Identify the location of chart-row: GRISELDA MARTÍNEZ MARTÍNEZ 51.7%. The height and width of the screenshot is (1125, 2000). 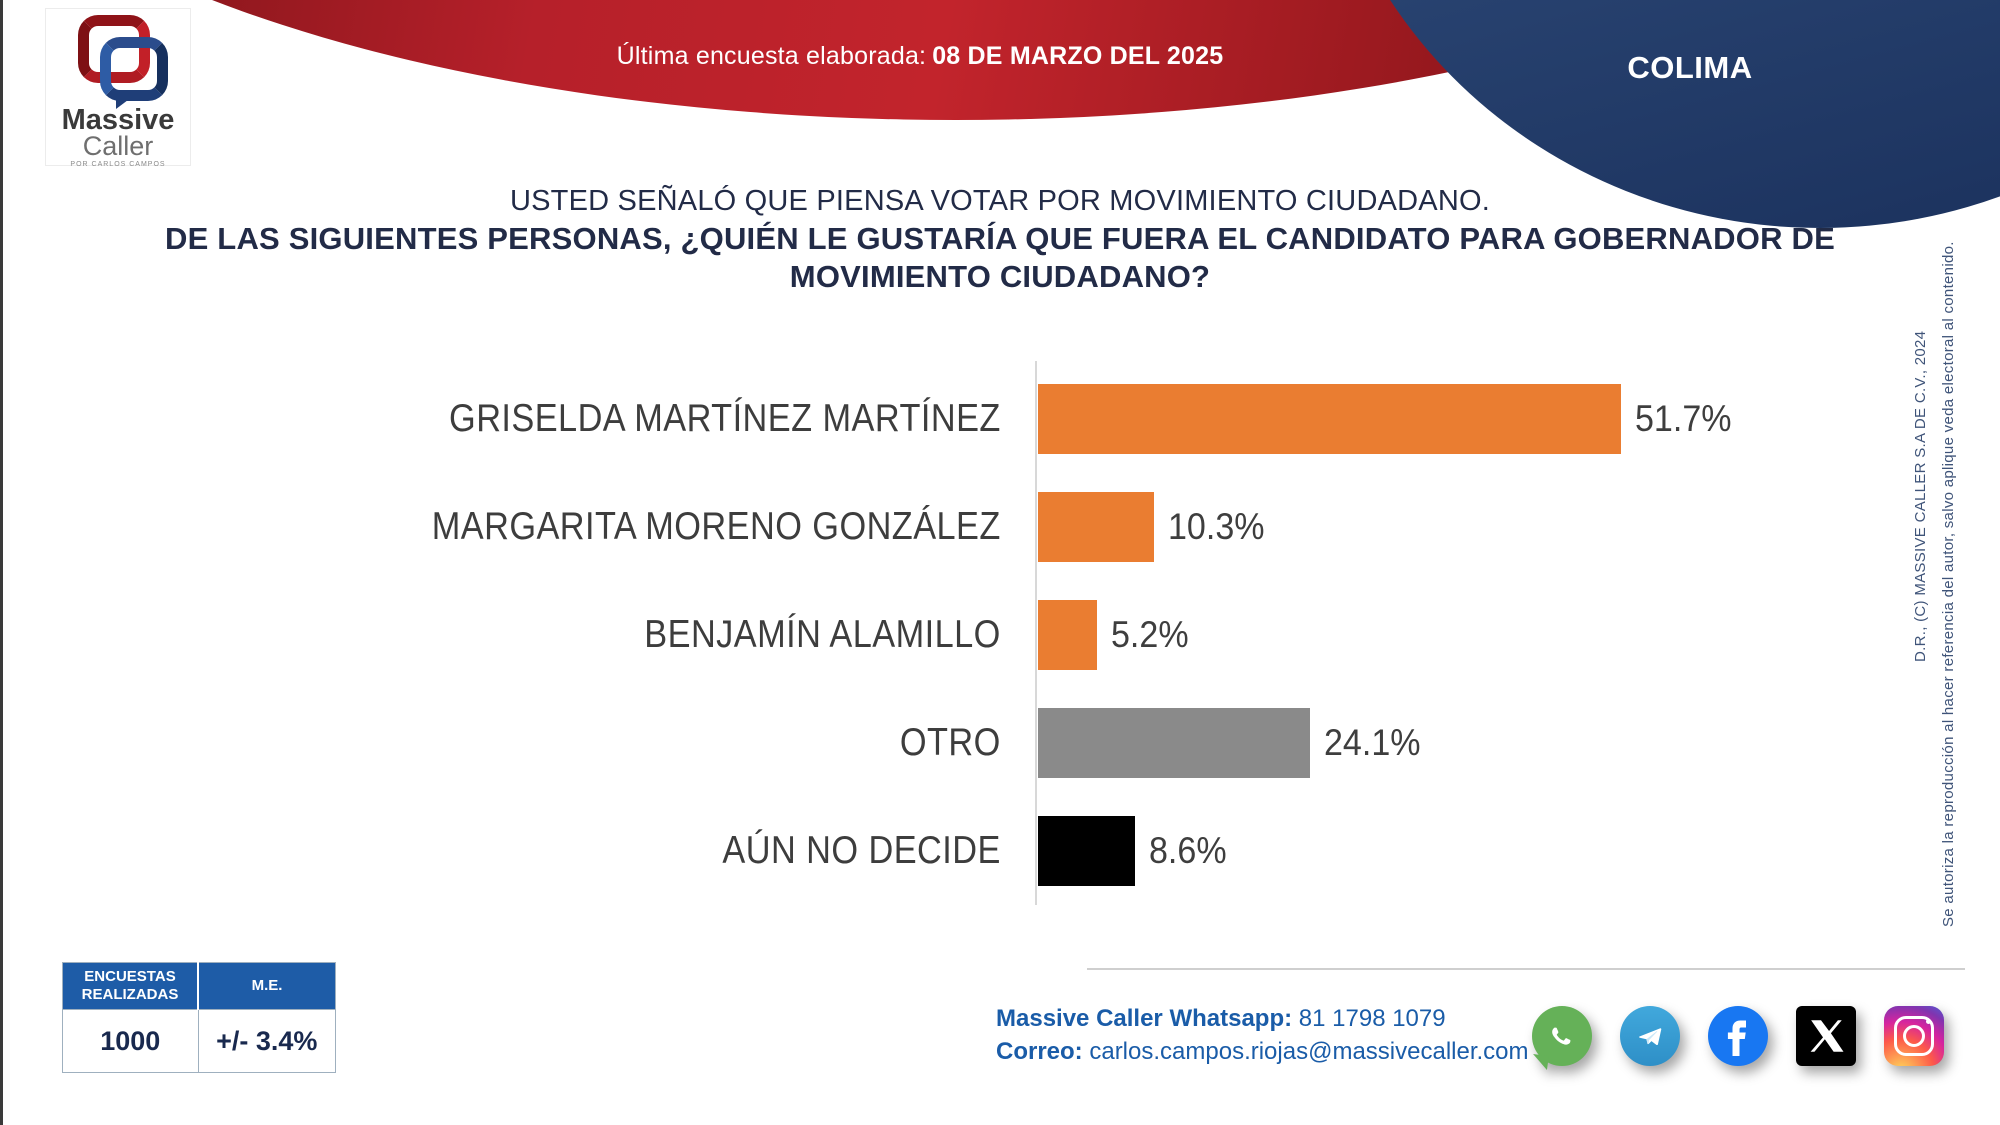
(990, 419).